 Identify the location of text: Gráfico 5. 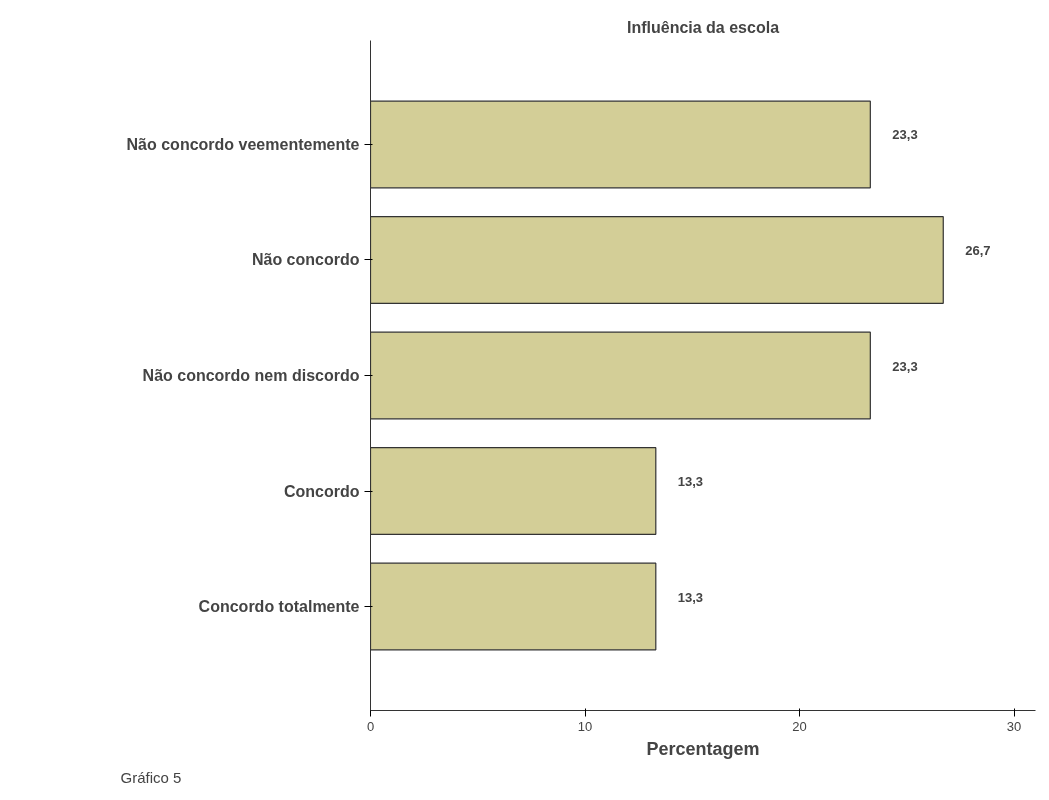
(151, 777).